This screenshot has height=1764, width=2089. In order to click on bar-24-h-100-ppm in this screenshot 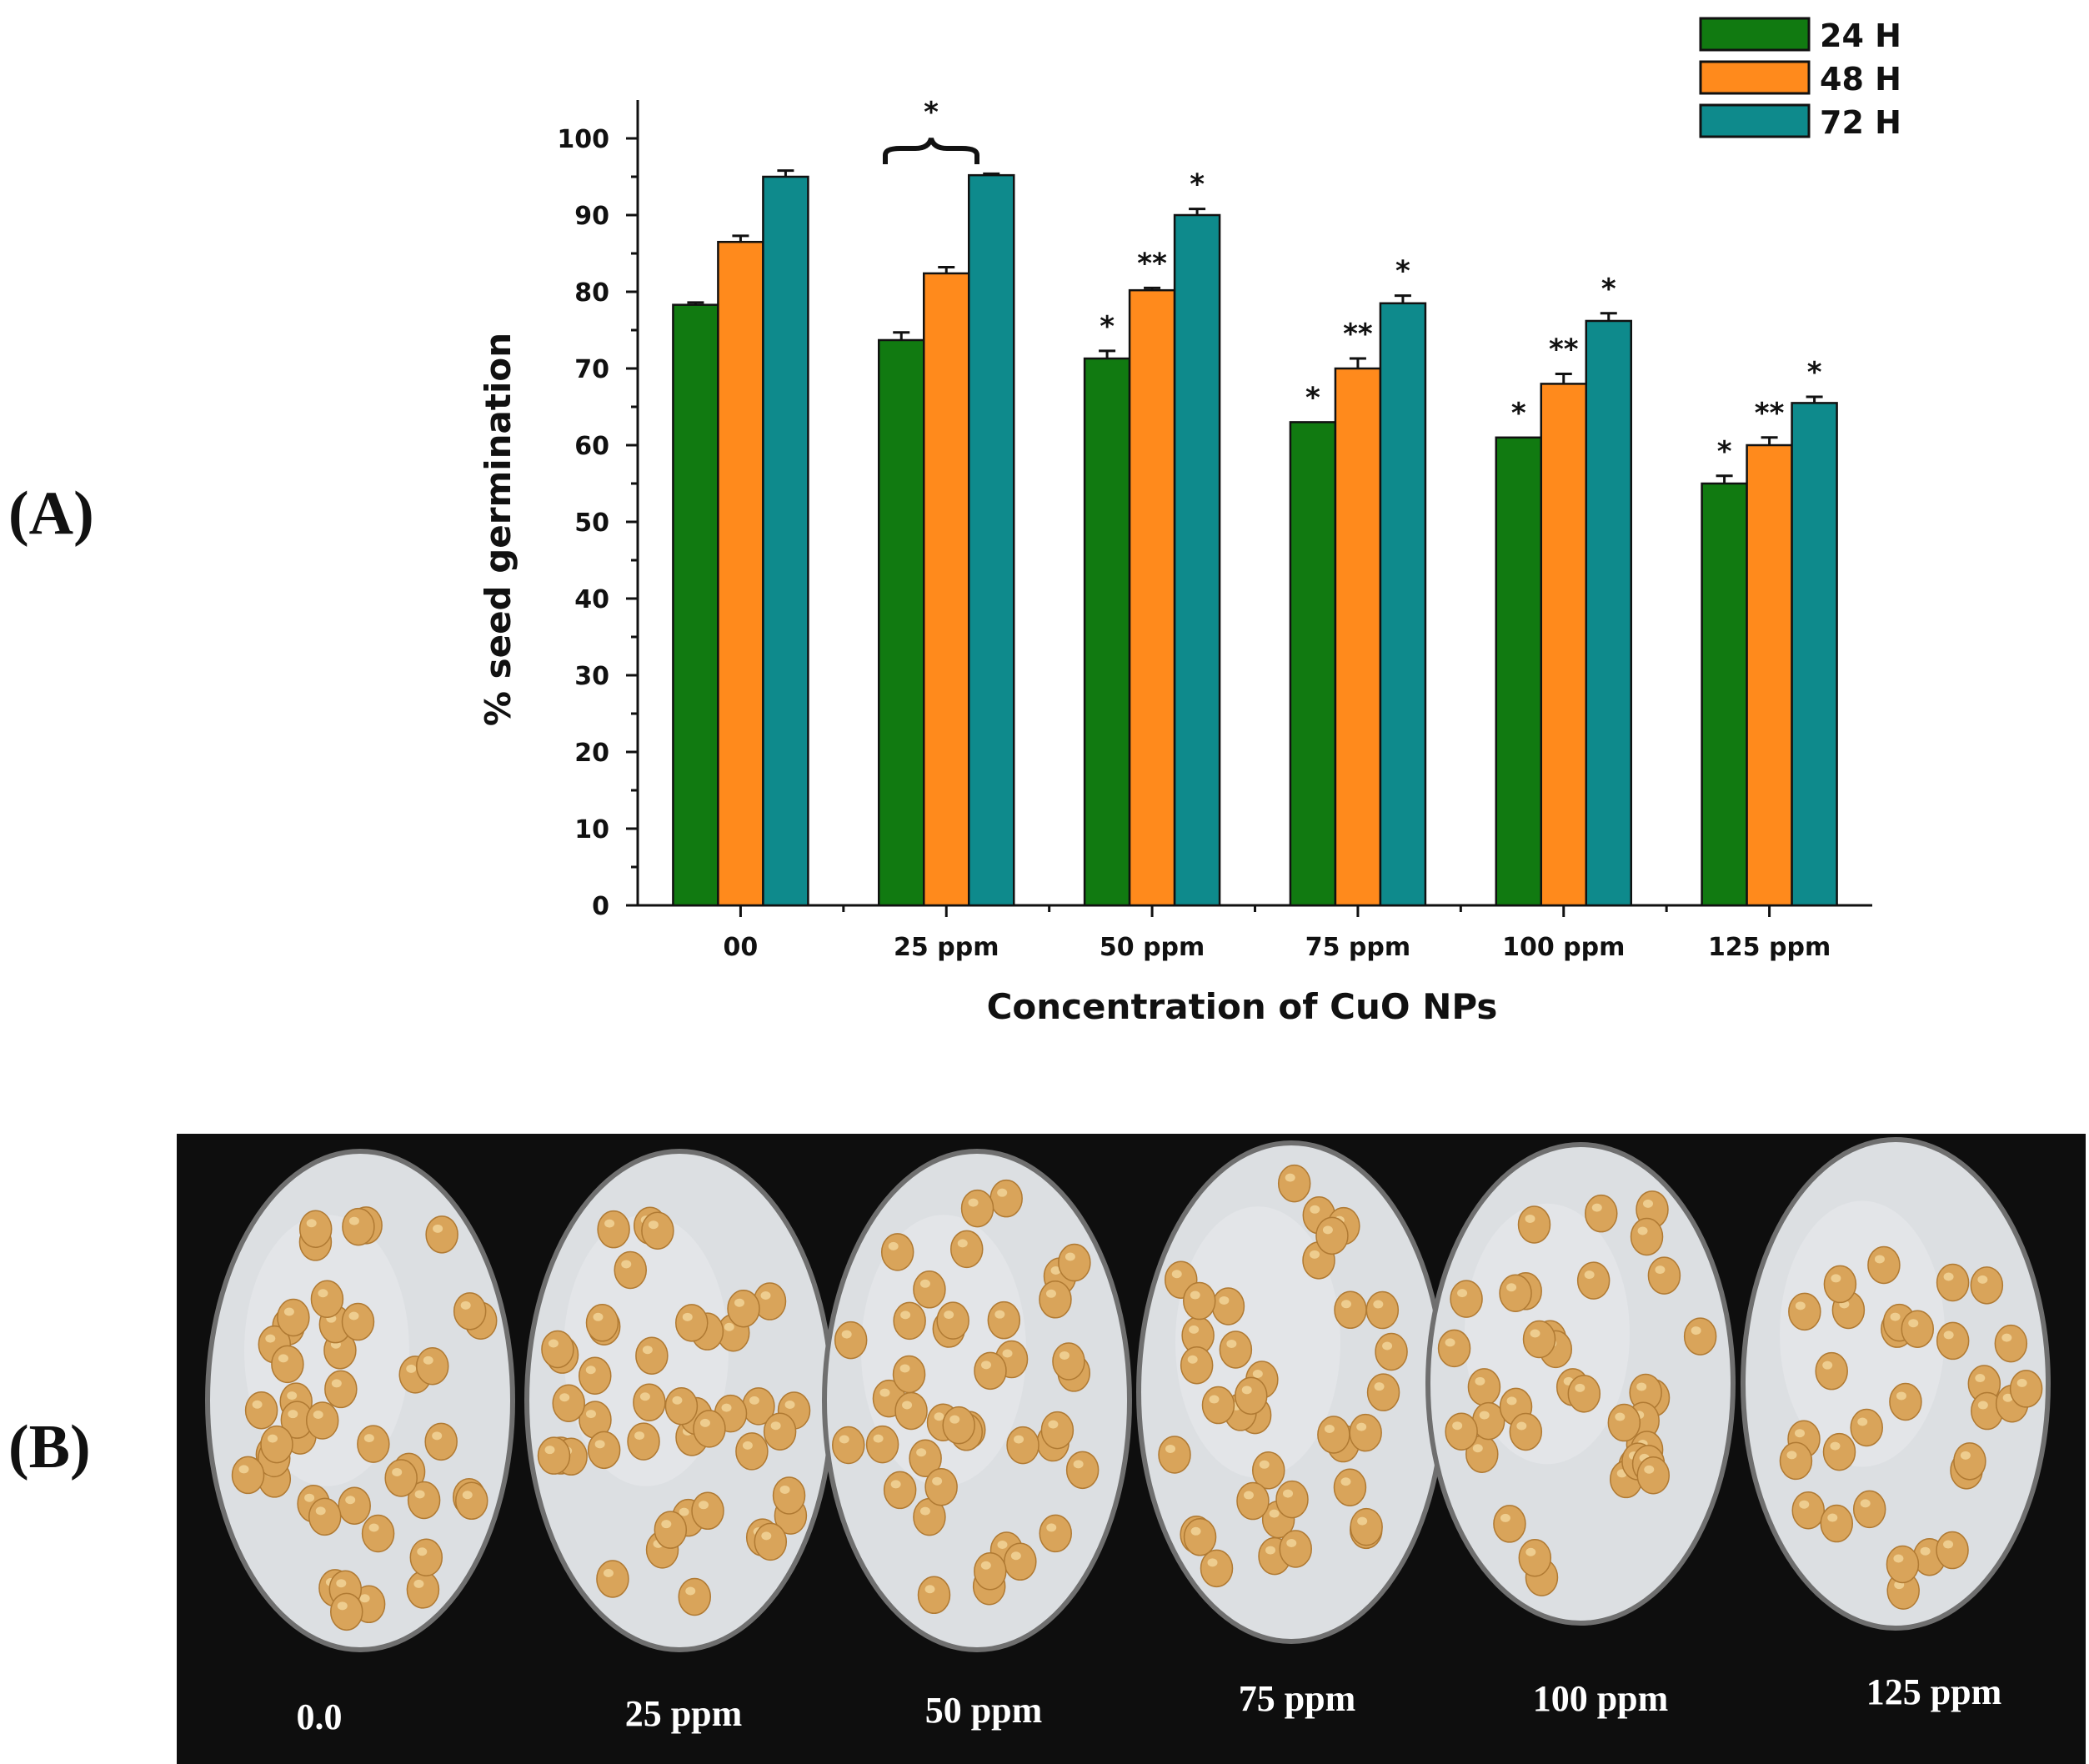, I will do `click(1518, 671)`.